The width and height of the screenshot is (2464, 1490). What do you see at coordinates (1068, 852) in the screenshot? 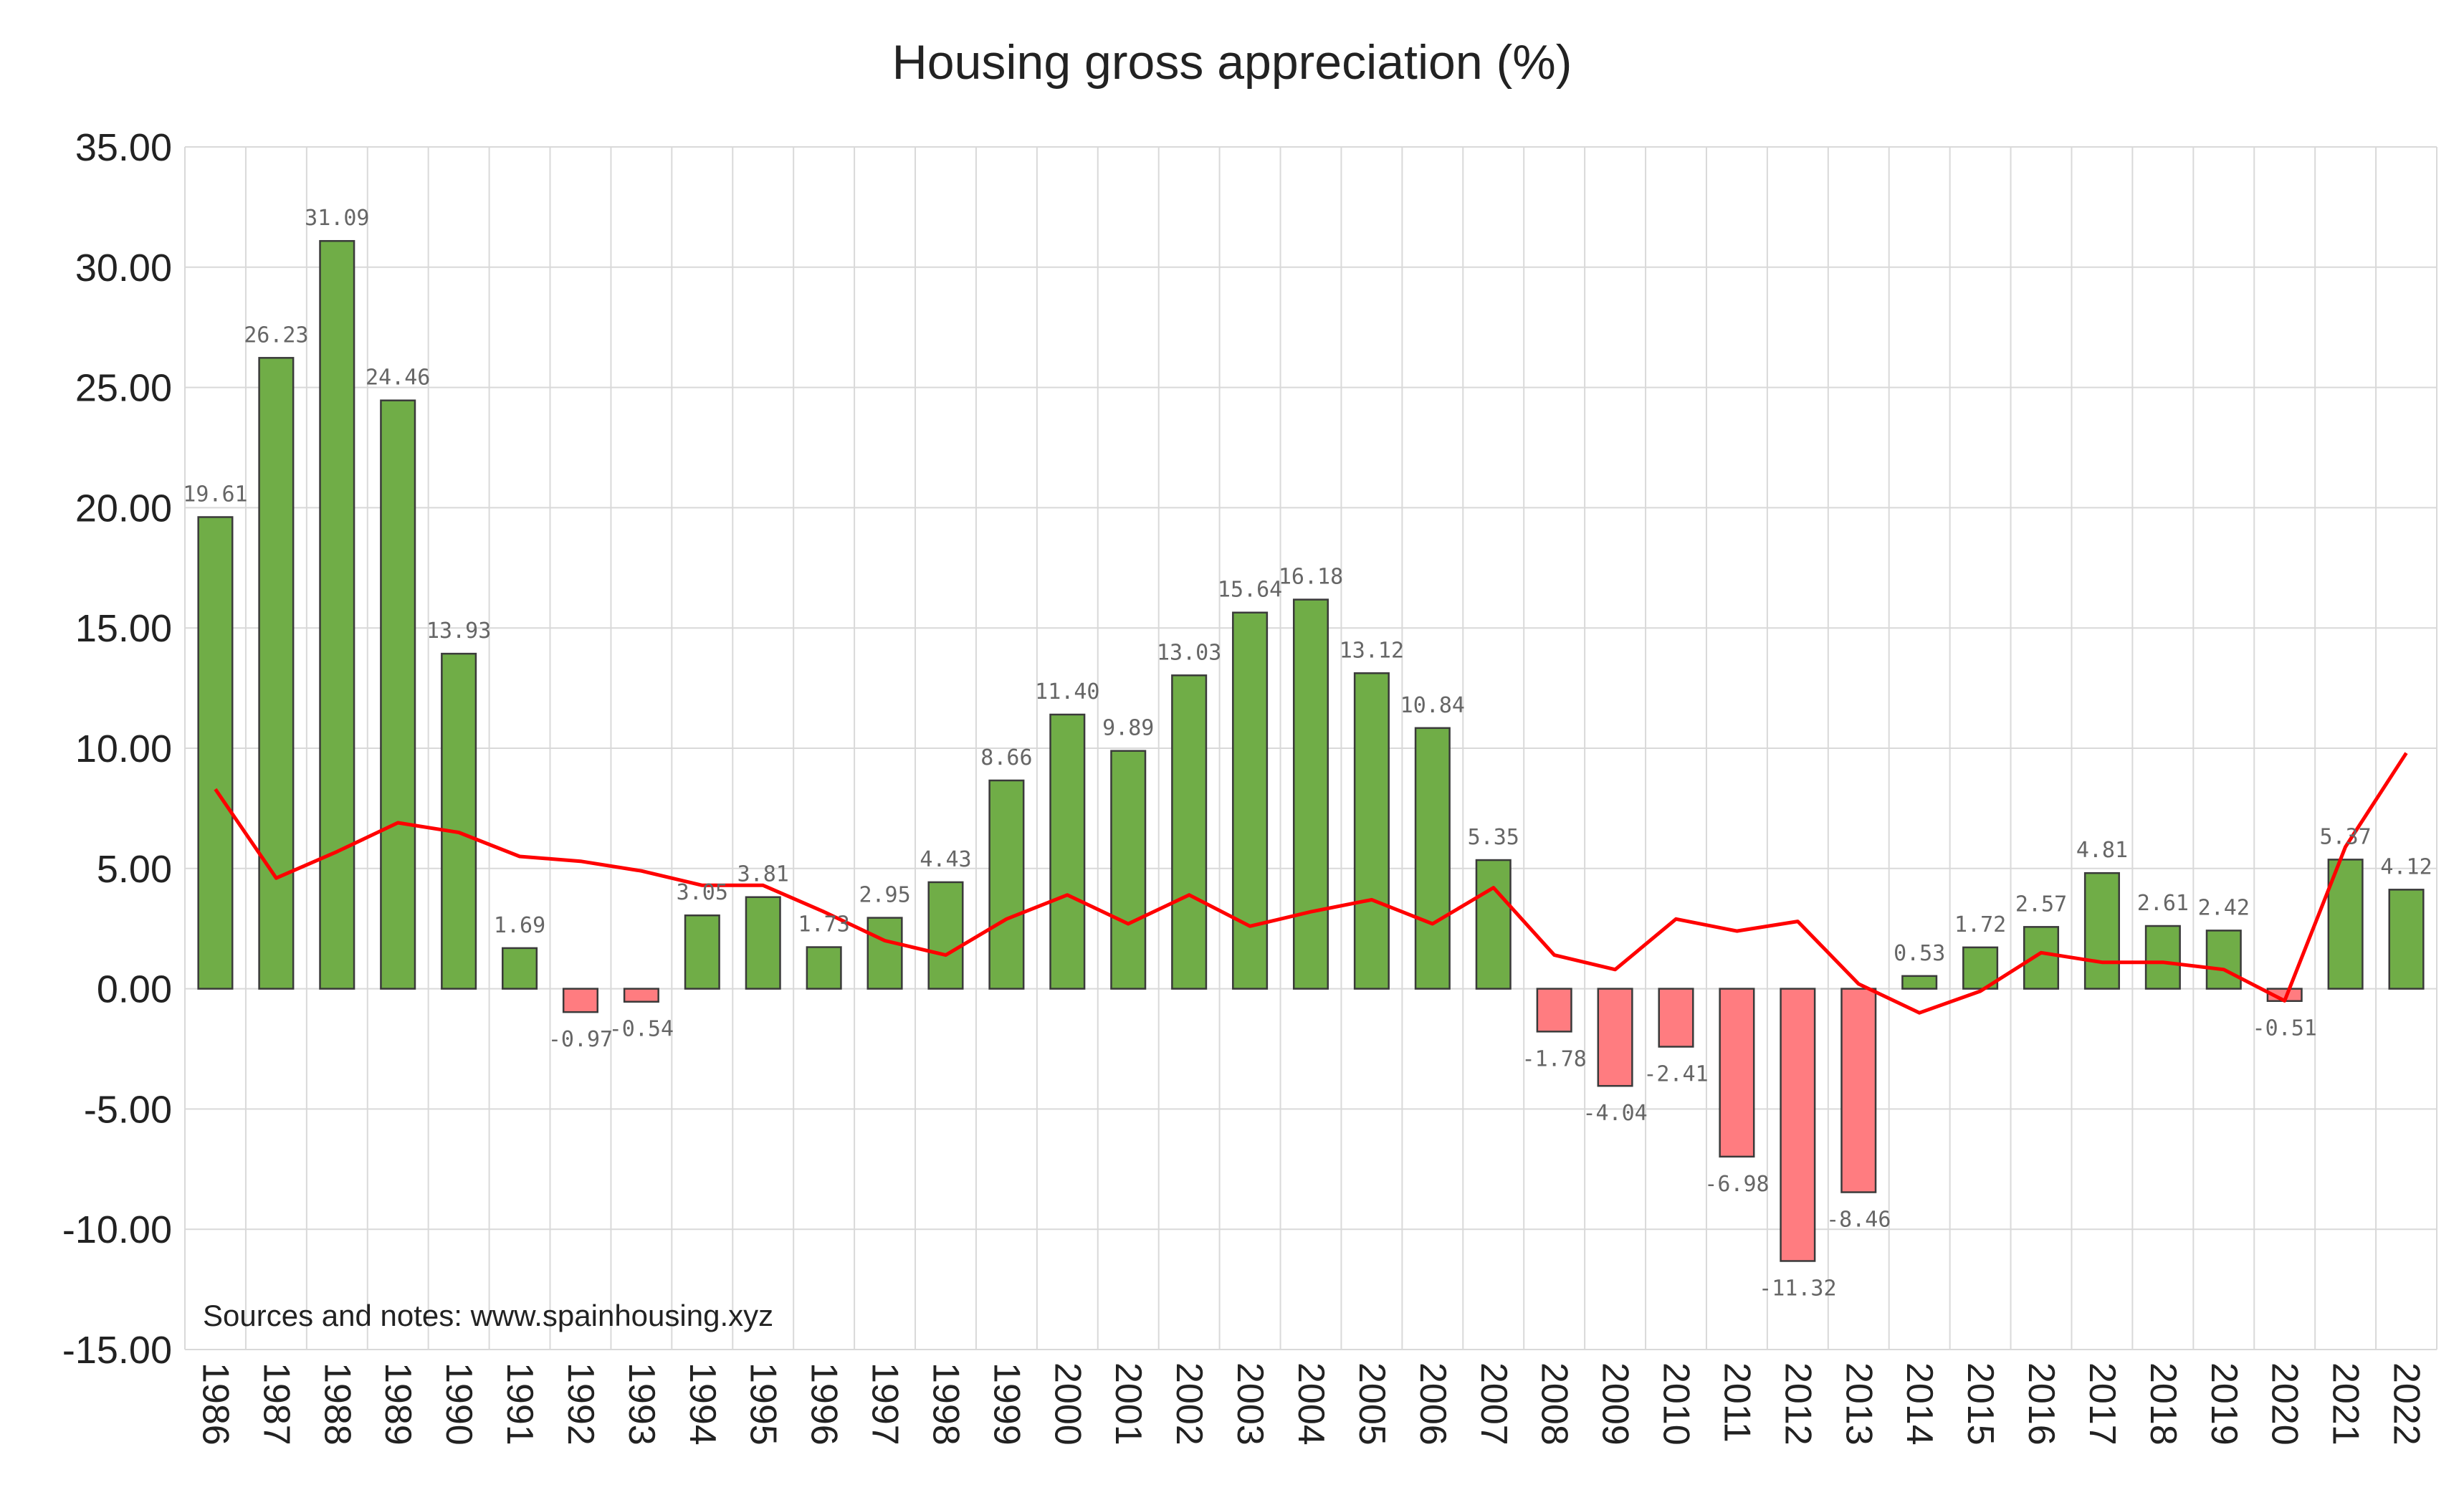
I see `bar-2000` at bounding box center [1068, 852].